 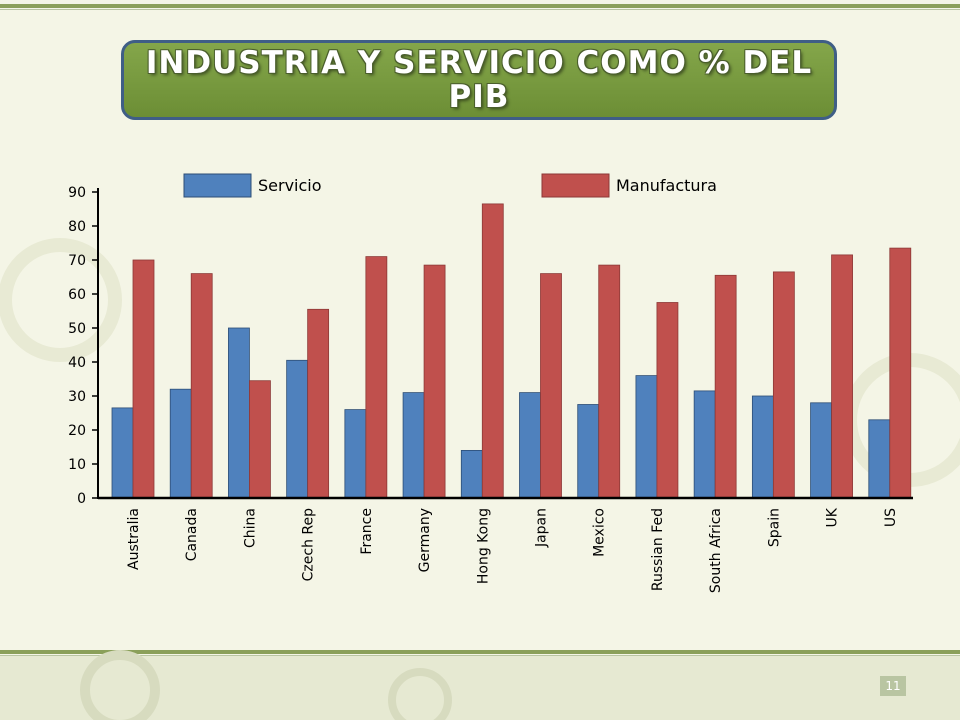 What do you see at coordinates (774, 527) in the screenshot?
I see `x-category-label: Spain` at bounding box center [774, 527].